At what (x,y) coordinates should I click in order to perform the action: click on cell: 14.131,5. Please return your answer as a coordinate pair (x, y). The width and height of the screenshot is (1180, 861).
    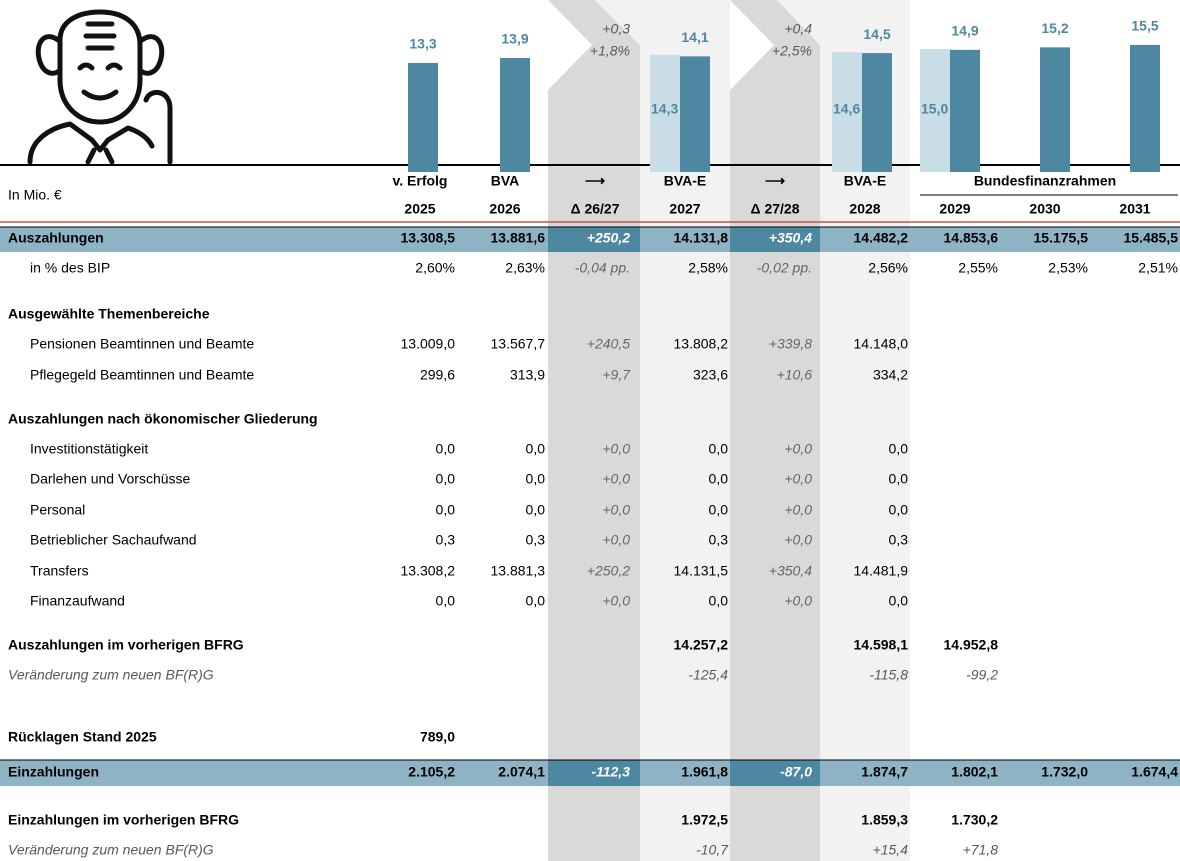
    Looking at the image, I should click on (701, 571).